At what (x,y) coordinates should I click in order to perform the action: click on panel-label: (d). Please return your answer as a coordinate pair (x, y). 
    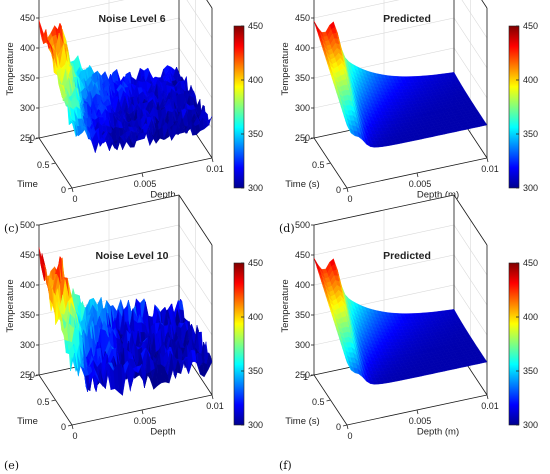
    Looking at the image, I should click on (287, 228).